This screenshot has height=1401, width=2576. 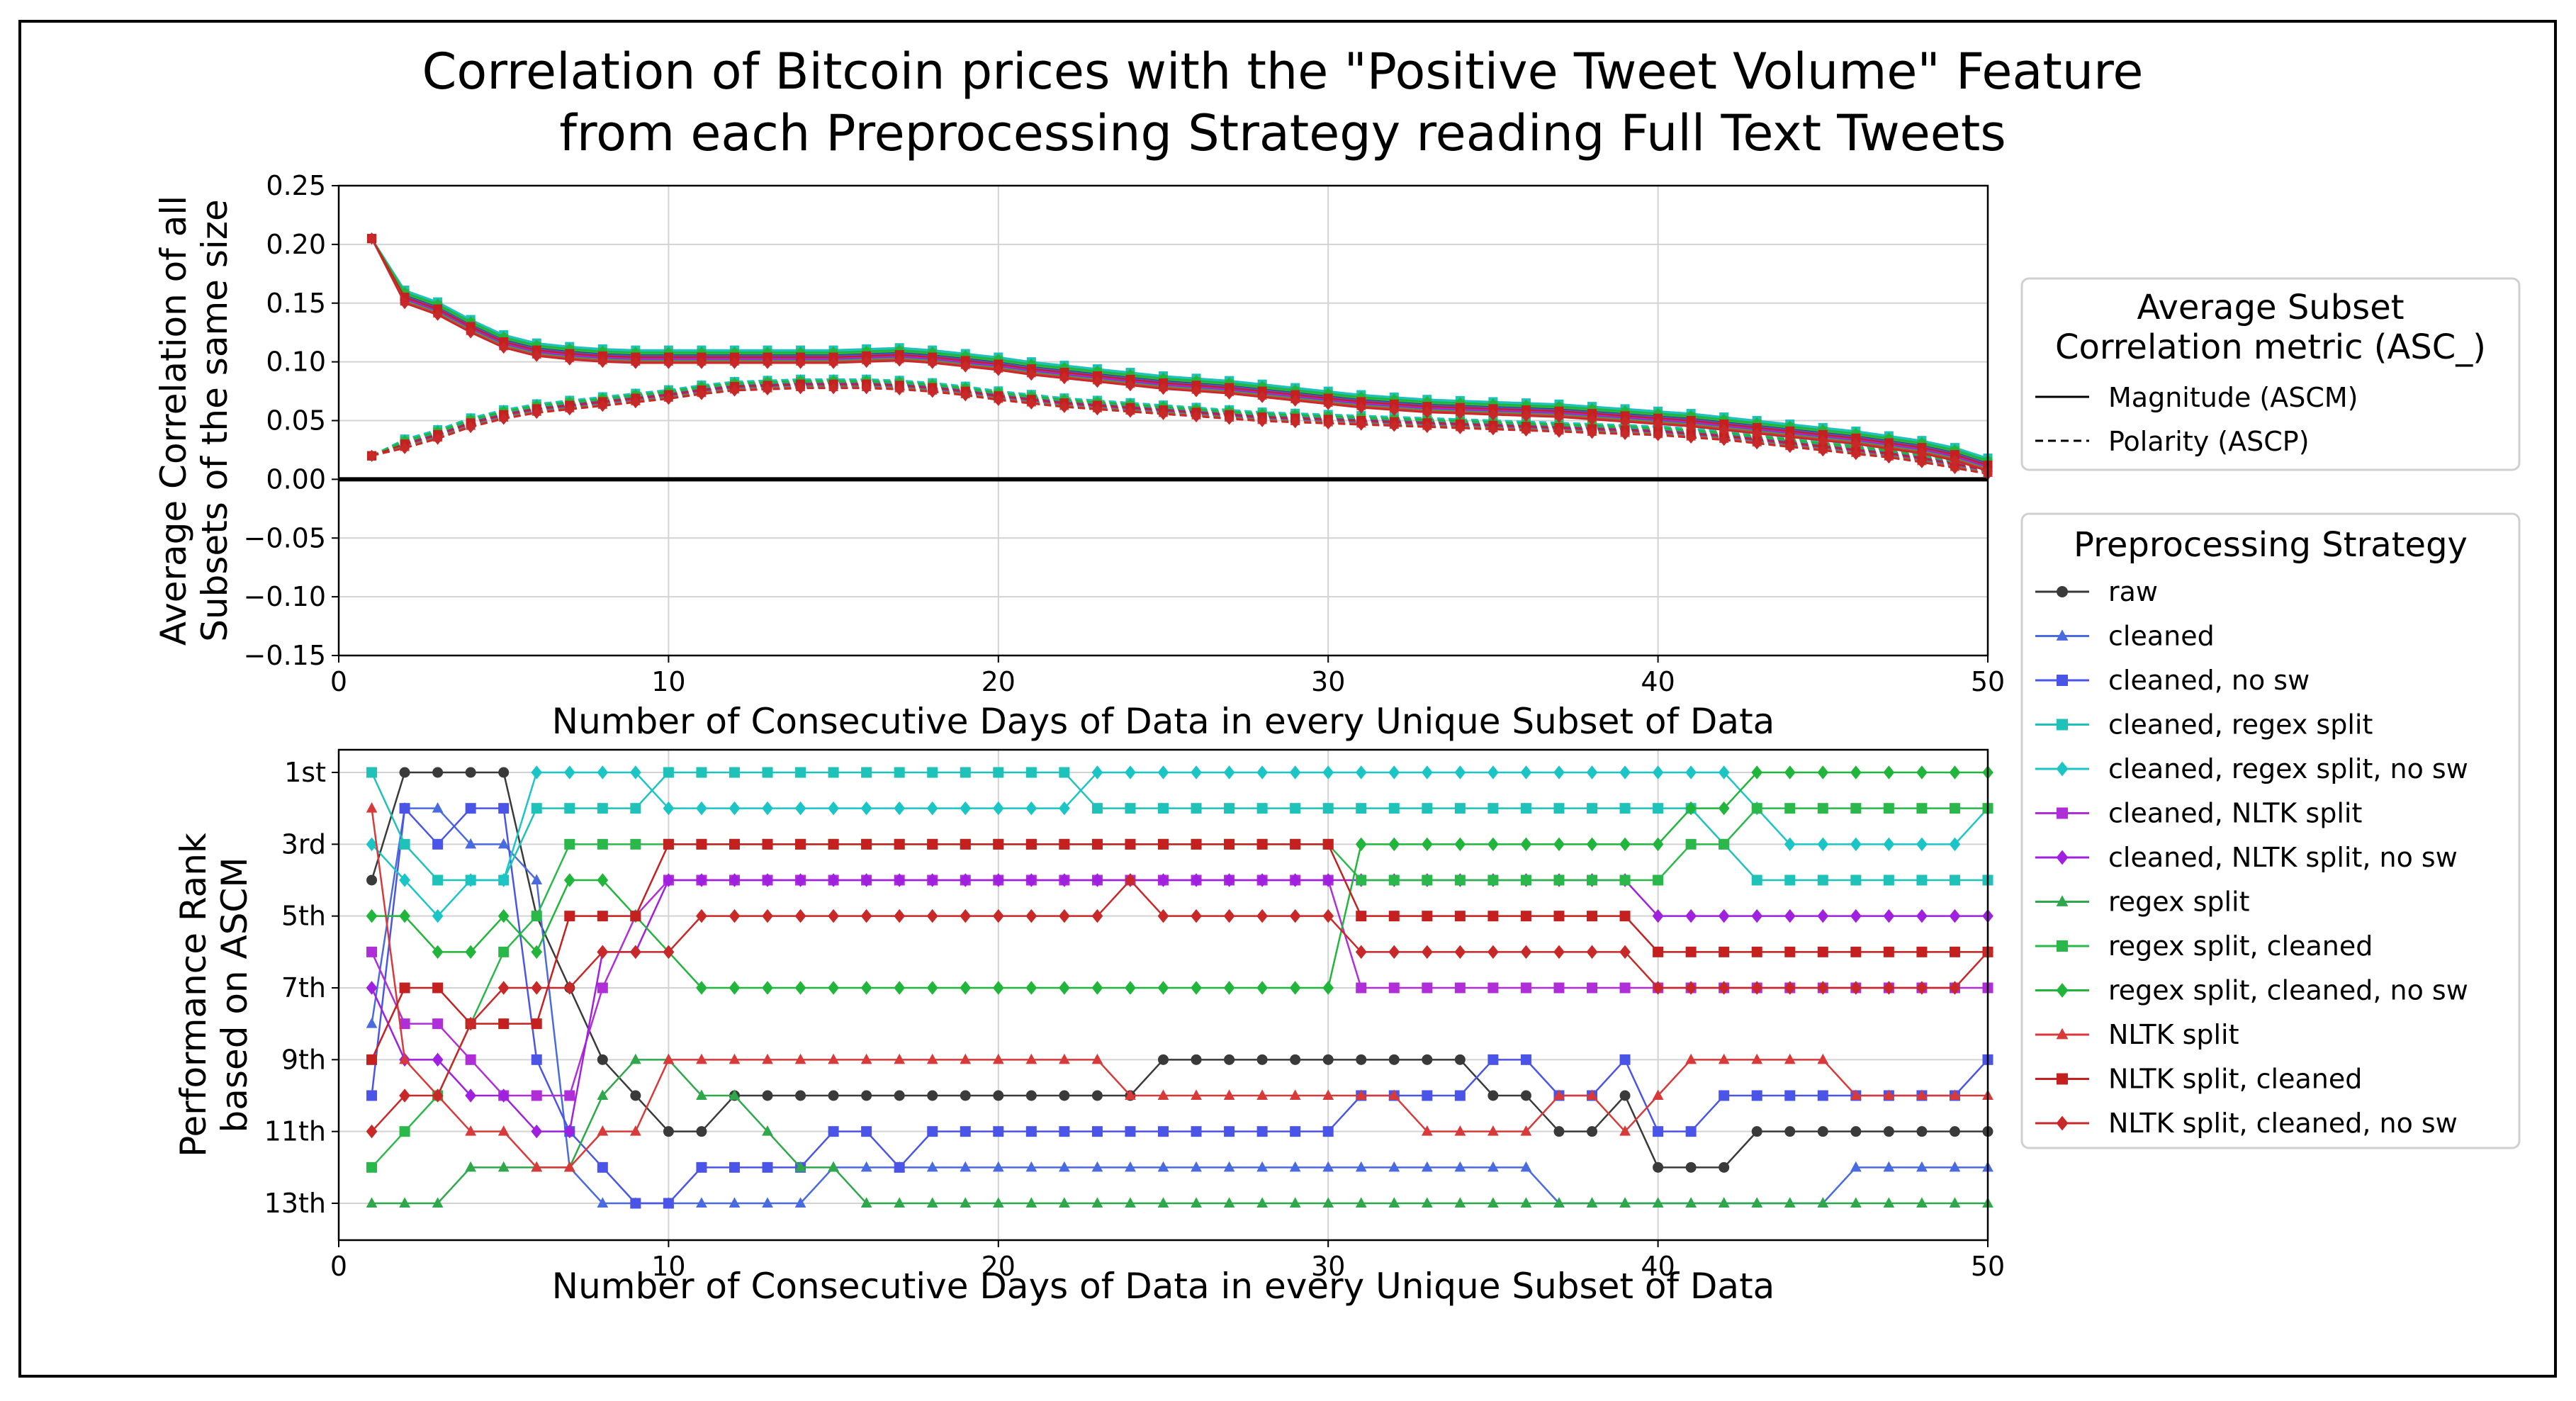 What do you see at coordinates (2270, 830) in the screenshot?
I see `legend-strategy-box` at bounding box center [2270, 830].